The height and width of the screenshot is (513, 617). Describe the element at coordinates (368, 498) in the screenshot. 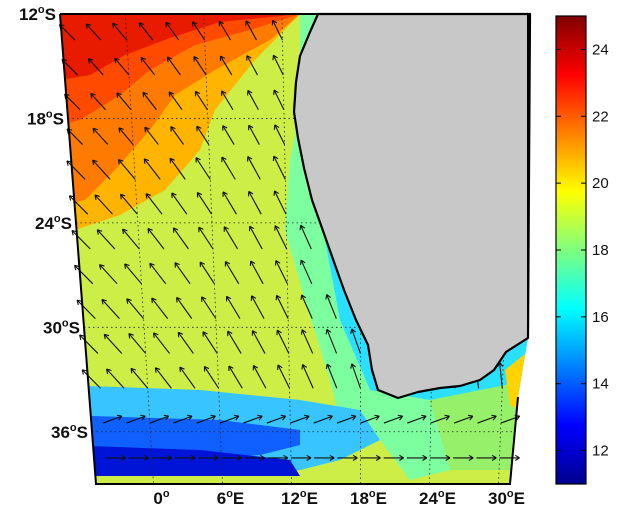

I see `coordinate-label: 18oE` at that location.